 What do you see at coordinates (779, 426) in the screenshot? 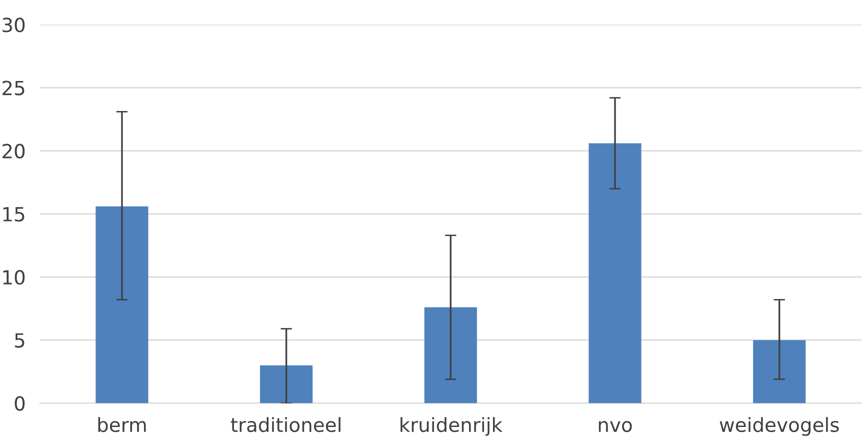
I see `x-tick-label: weidevogels` at bounding box center [779, 426].